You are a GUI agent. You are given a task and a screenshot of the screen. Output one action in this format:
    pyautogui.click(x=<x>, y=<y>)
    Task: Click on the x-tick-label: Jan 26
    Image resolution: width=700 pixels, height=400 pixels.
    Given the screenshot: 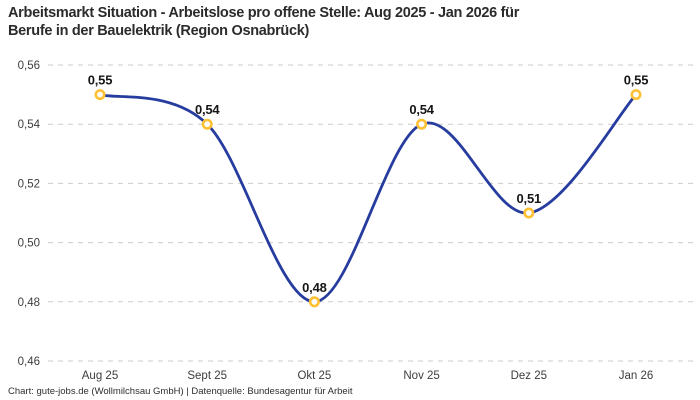 What is the action you would take?
    pyautogui.click(x=636, y=376)
    